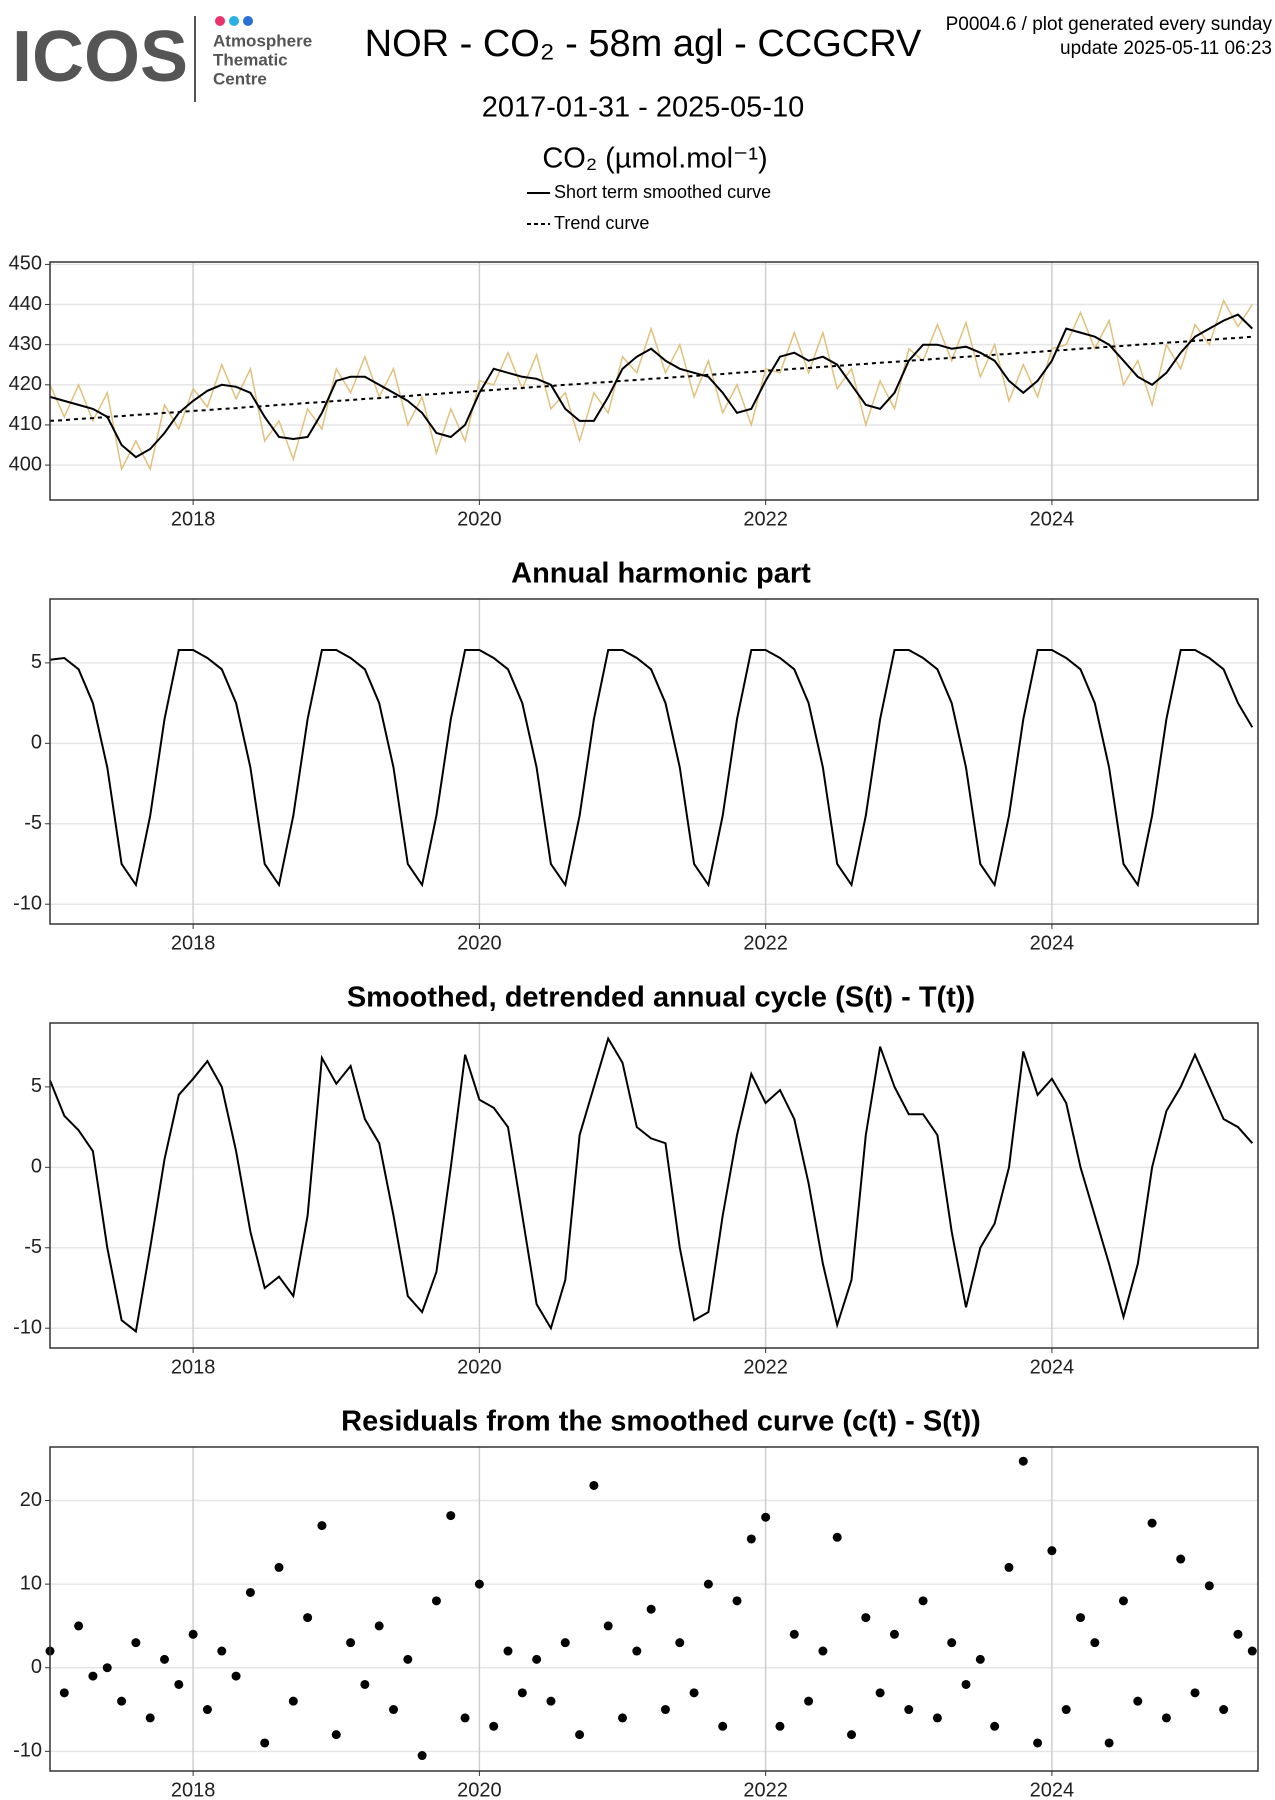 The image size is (1275, 1800). What do you see at coordinates (1109, 24) in the screenshot?
I see `note: P0004.6 / plot generated every sunday` at bounding box center [1109, 24].